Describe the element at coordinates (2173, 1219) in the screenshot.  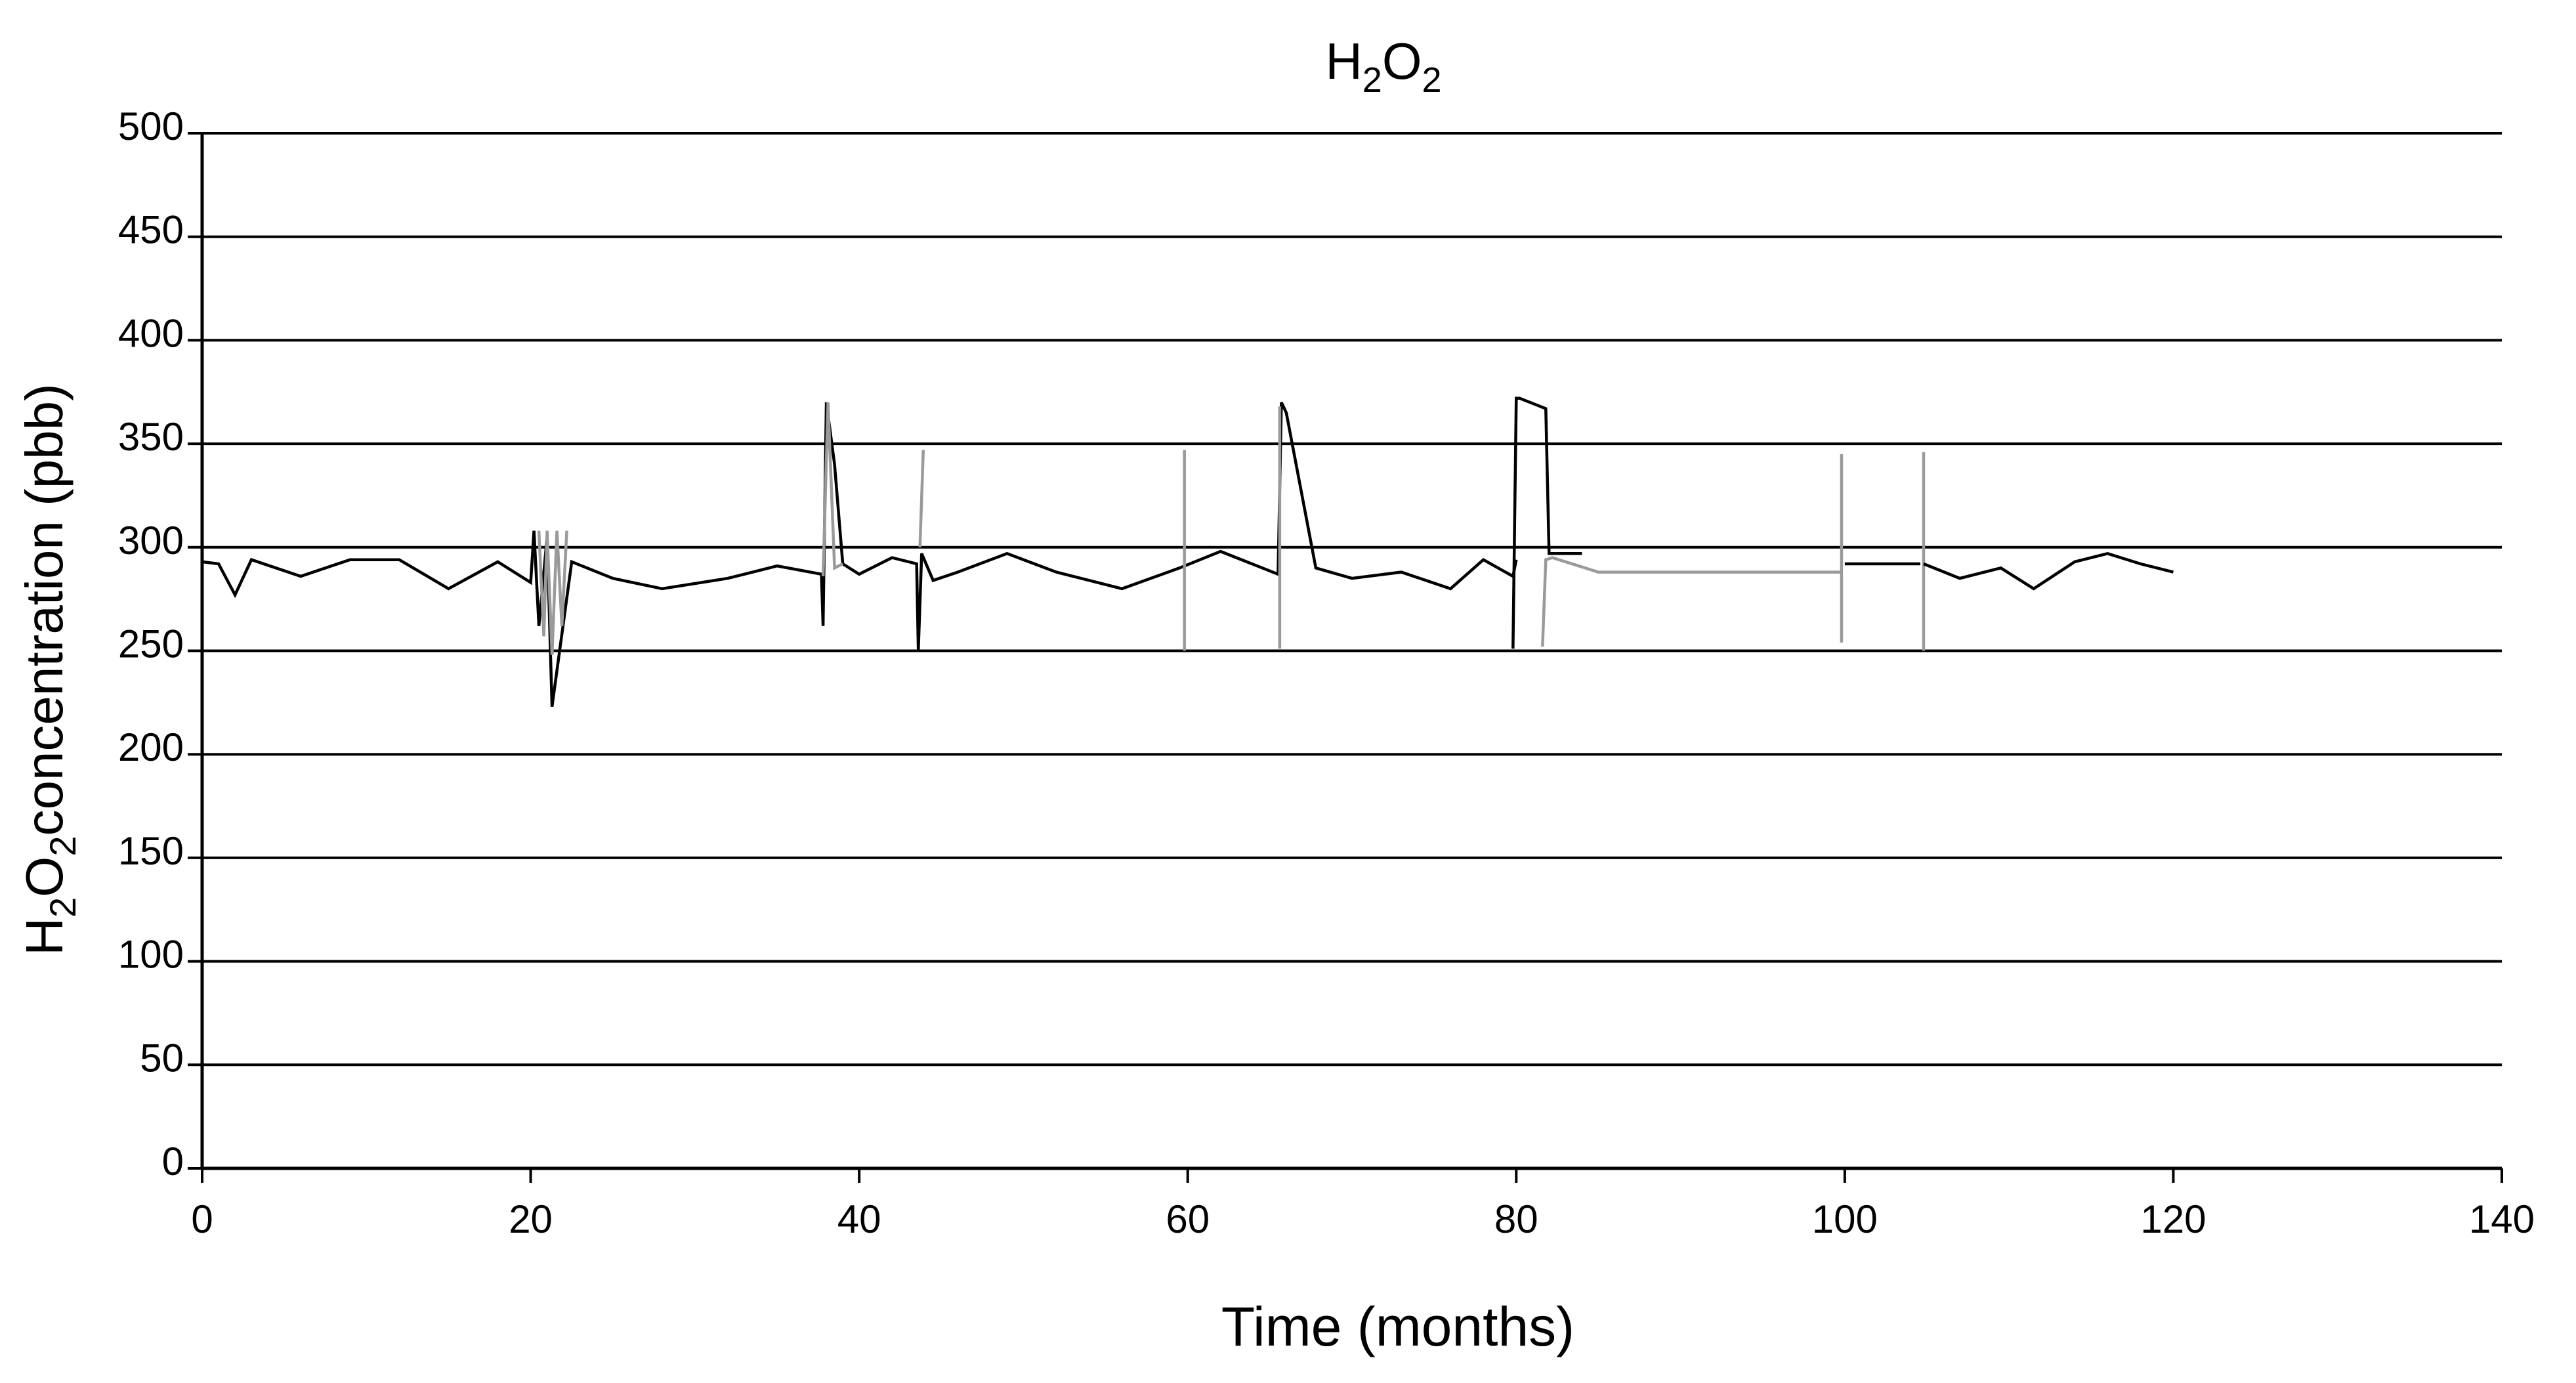
I see `x-tick-label-6: 120` at that location.